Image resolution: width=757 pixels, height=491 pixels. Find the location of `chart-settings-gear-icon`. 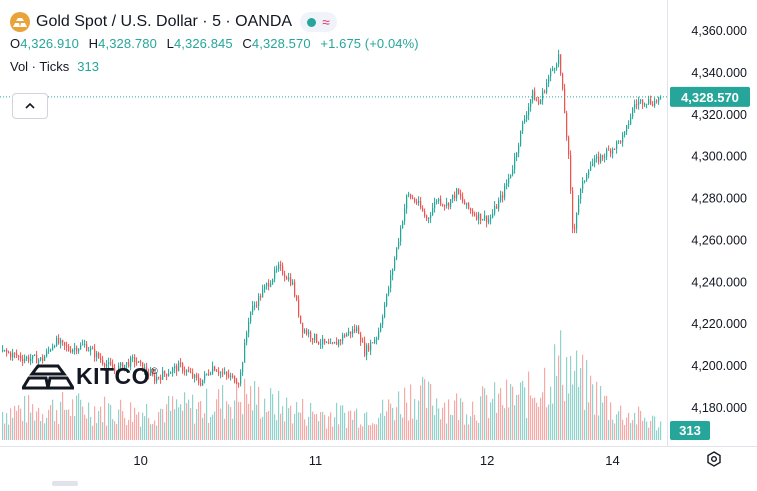

chart-settings-gear-icon is located at coordinates (714, 459).